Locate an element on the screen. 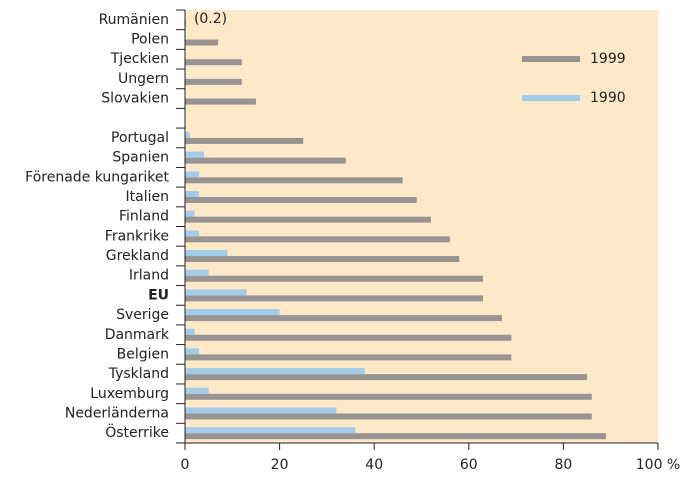 This screenshot has height=486, width=686. x-tick-label: 100 % is located at coordinates (658, 465).